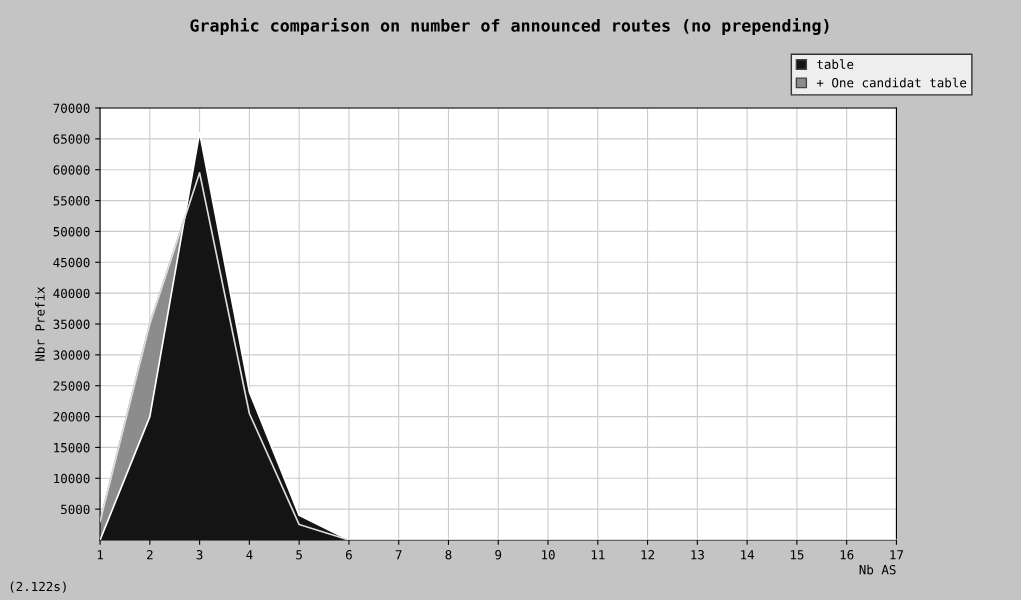  What do you see at coordinates (71, 293) in the screenshot?
I see `y-tick-label: 40000` at bounding box center [71, 293].